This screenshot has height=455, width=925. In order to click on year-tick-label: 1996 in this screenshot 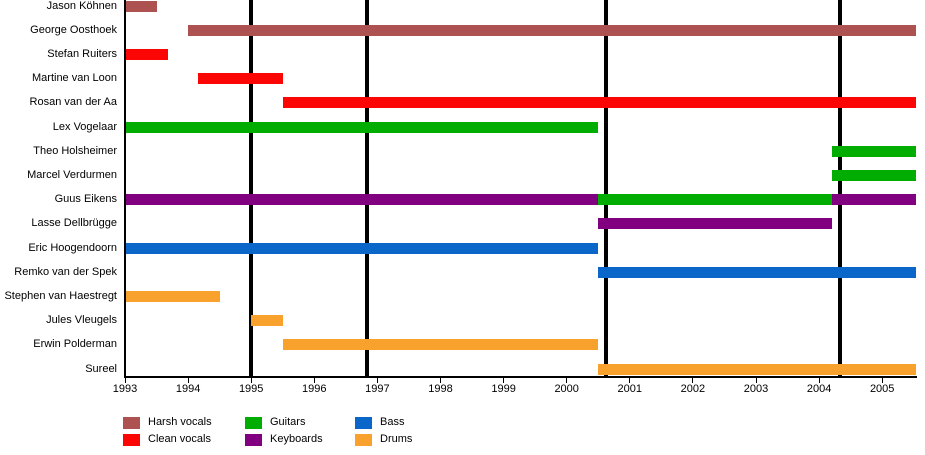, I will do `click(314, 389)`.